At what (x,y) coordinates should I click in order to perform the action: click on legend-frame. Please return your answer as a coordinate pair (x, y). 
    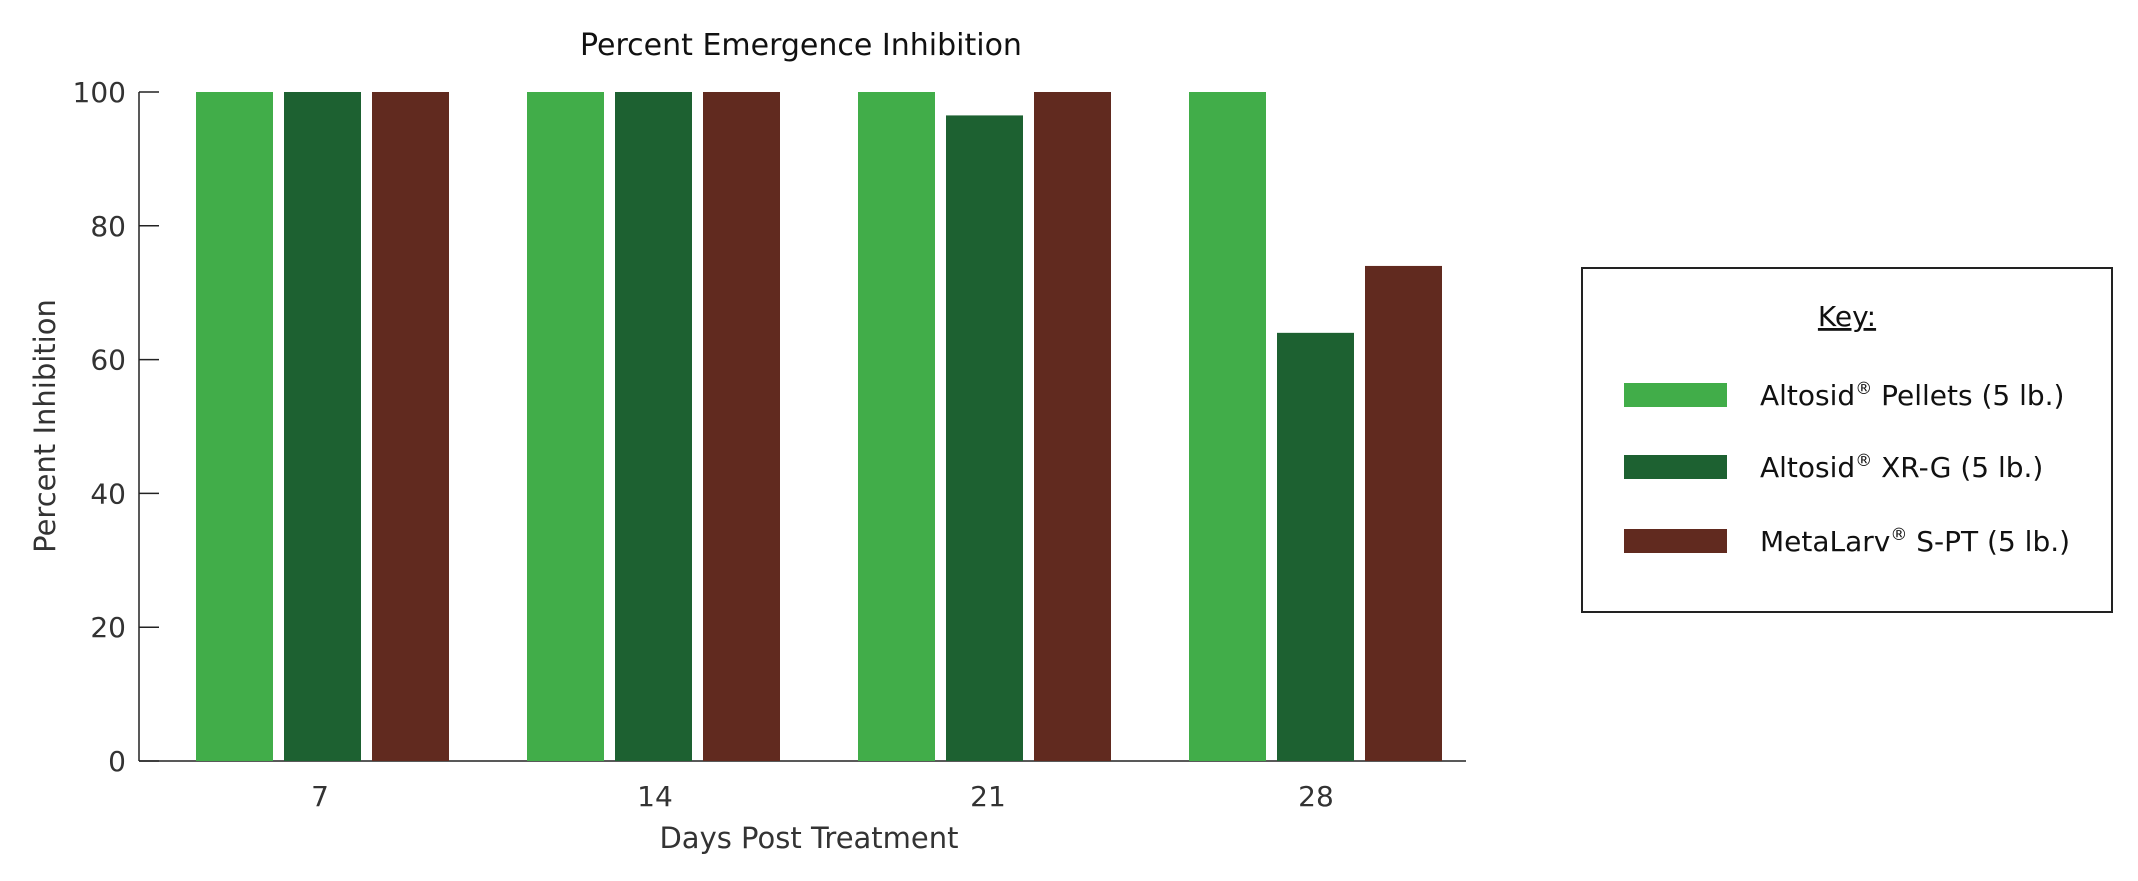
    Looking at the image, I should click on (1847, 440).